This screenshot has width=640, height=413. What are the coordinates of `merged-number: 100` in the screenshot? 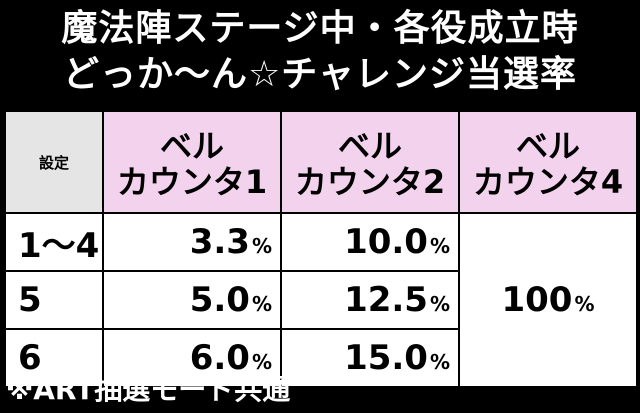 It's located at (537, 300).